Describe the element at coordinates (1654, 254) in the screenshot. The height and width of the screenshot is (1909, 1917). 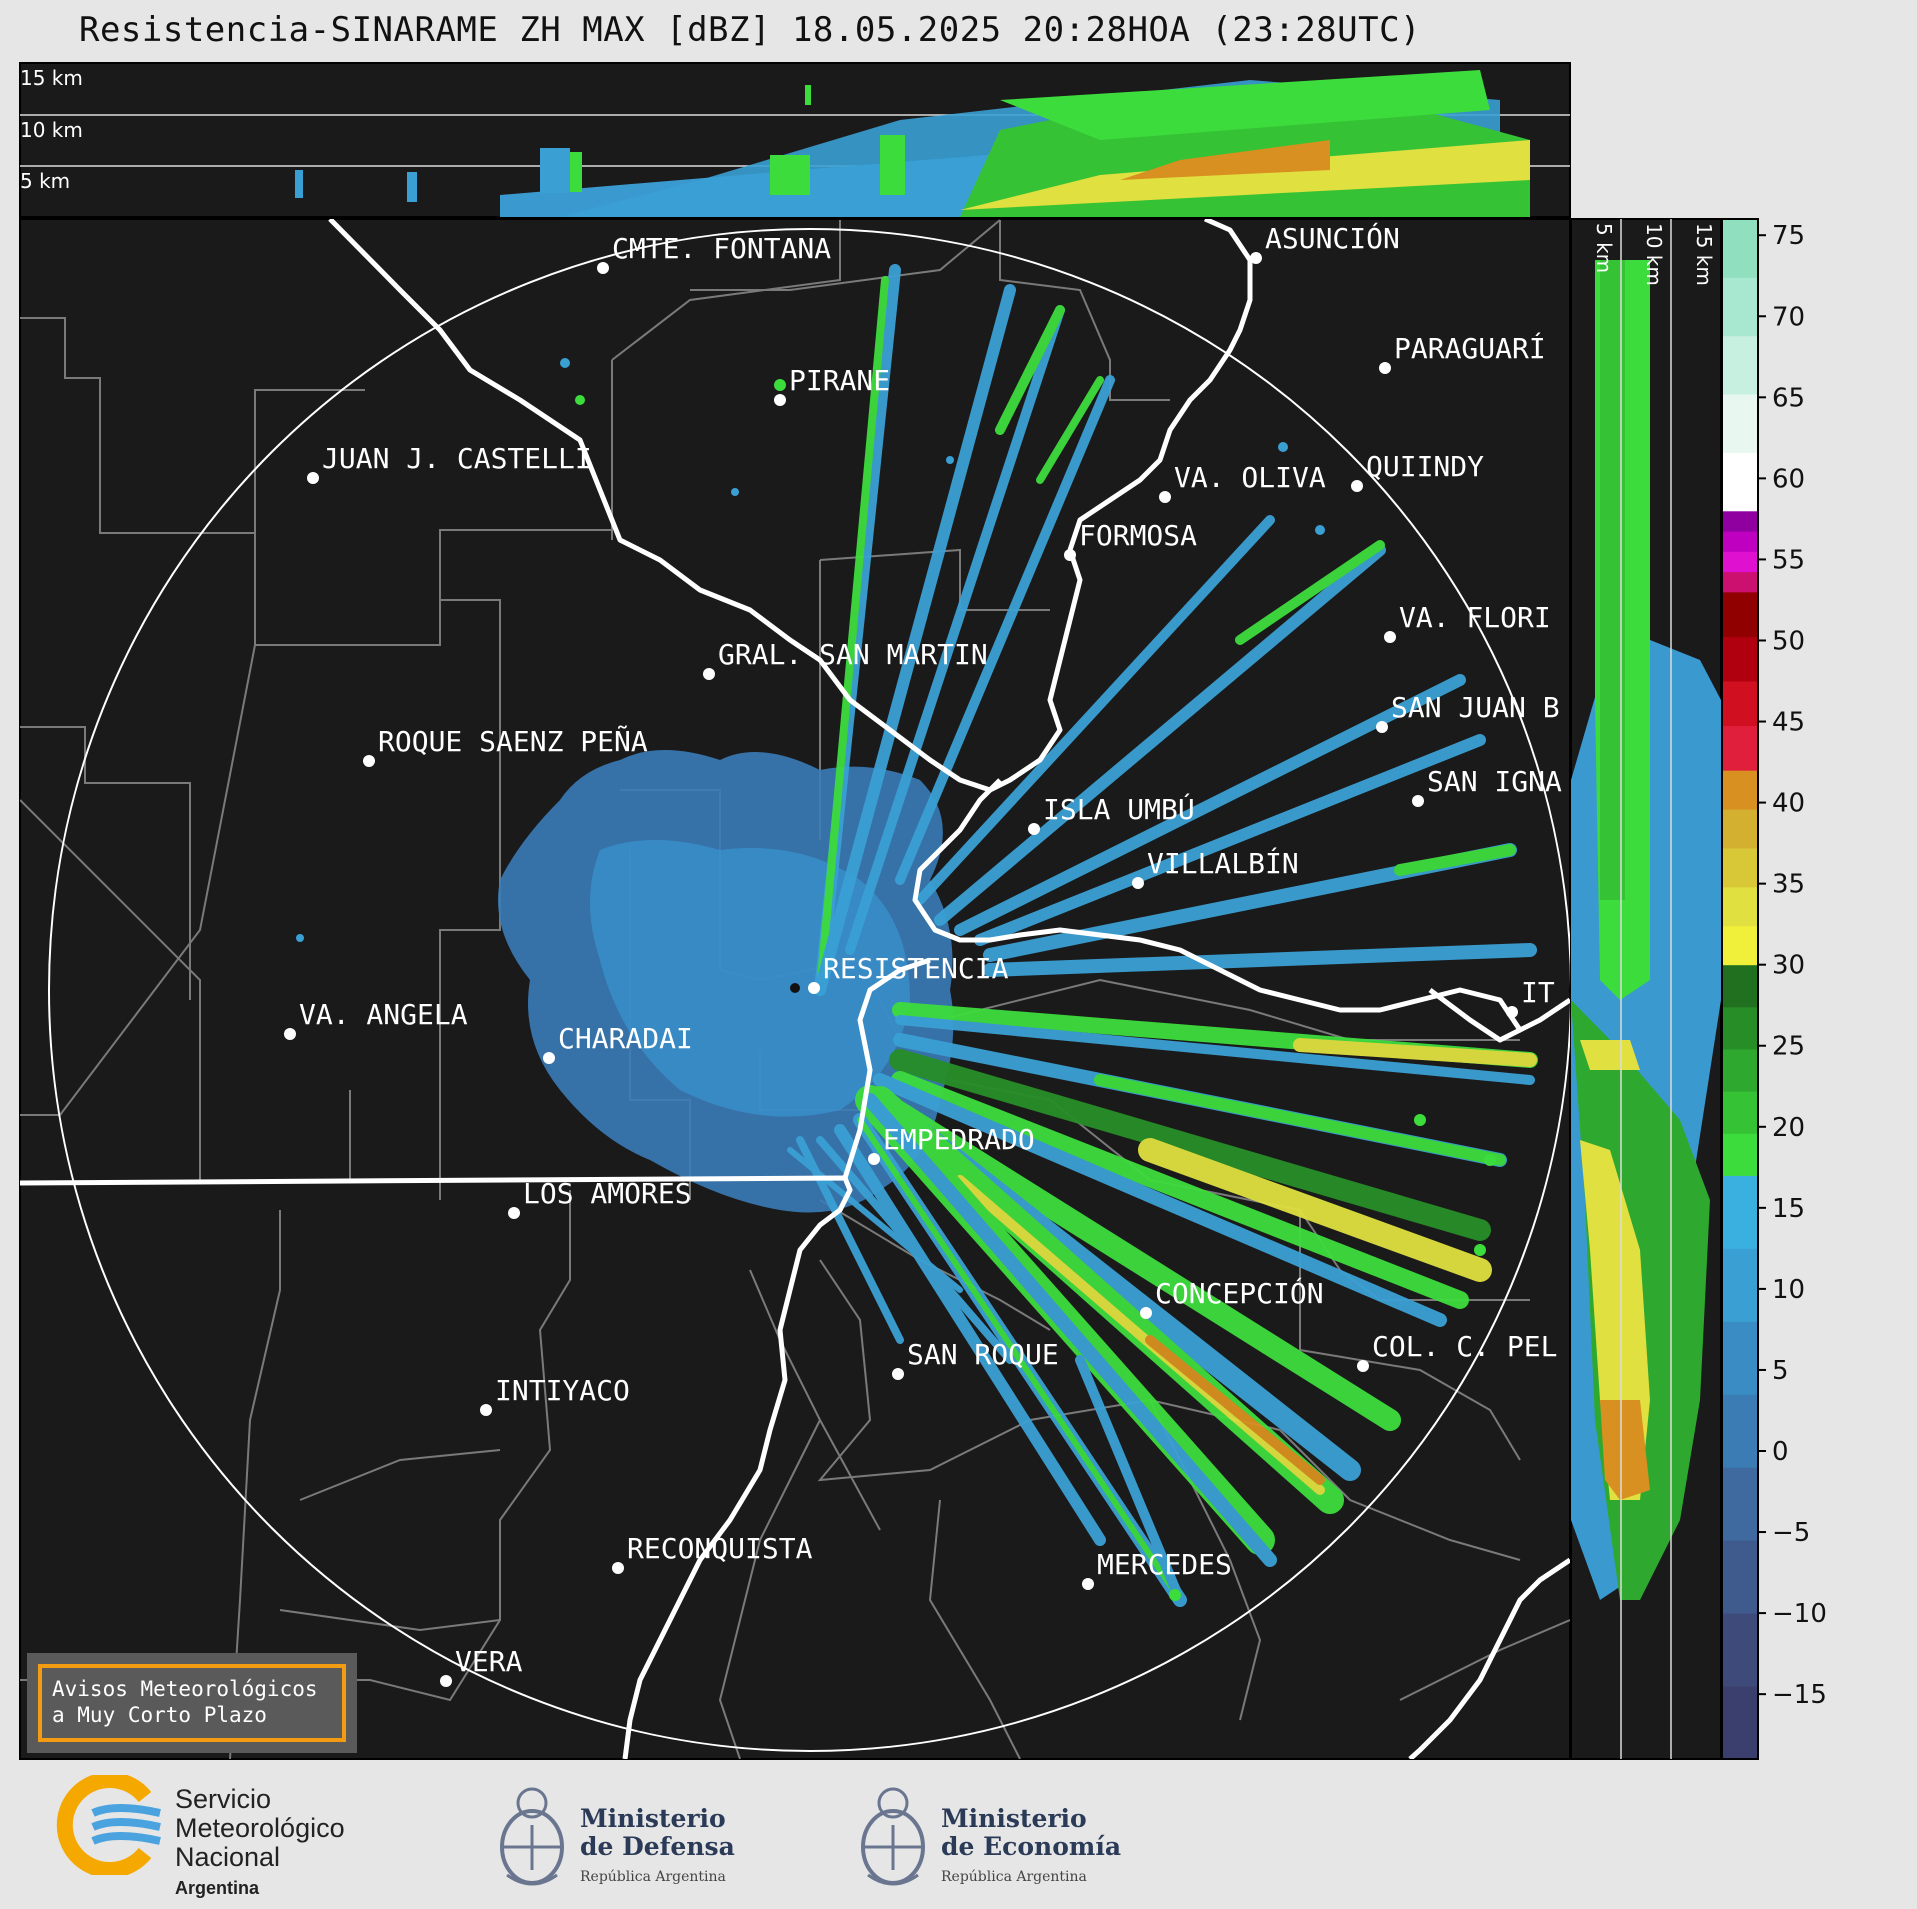
I see `side-height-label-10km: 10 km` at that location.